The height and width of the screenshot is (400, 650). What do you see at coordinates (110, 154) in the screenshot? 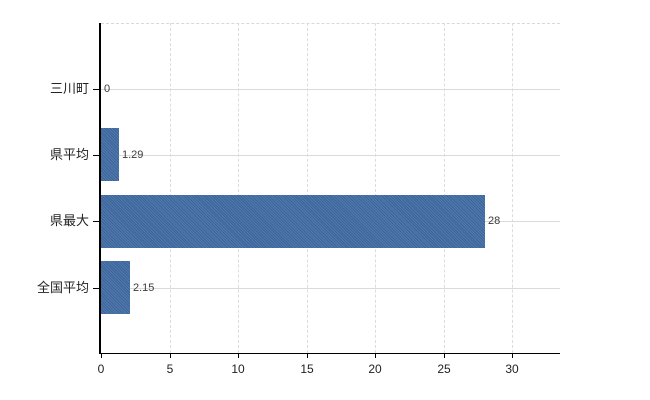
I see `bar-県平均` at bounding box center [110, 154].